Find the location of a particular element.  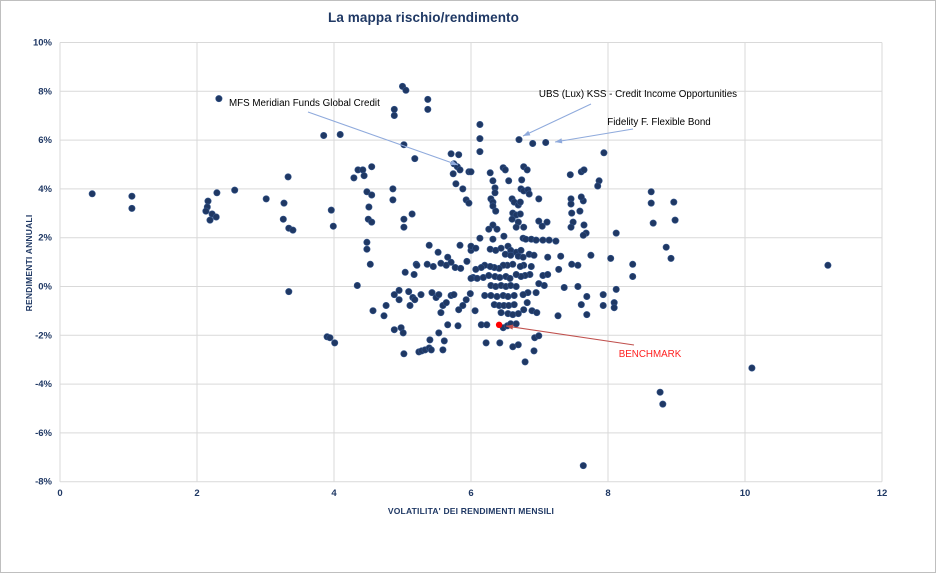

annotation-label-fidelity: Fidelity F. Flexible Bond is located at coordinates (658, 122).